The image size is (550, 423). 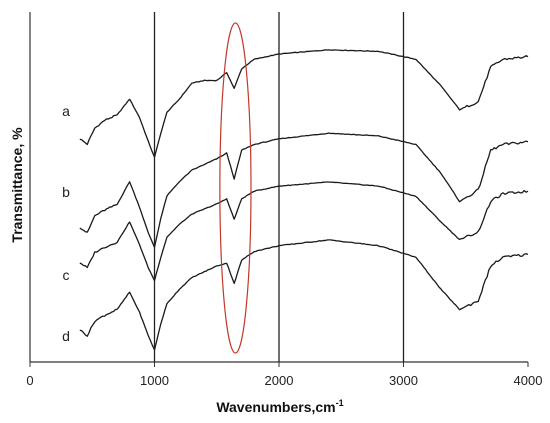 I want to click on x-tick-label-3000: 3000, so click(x=403, y=380).